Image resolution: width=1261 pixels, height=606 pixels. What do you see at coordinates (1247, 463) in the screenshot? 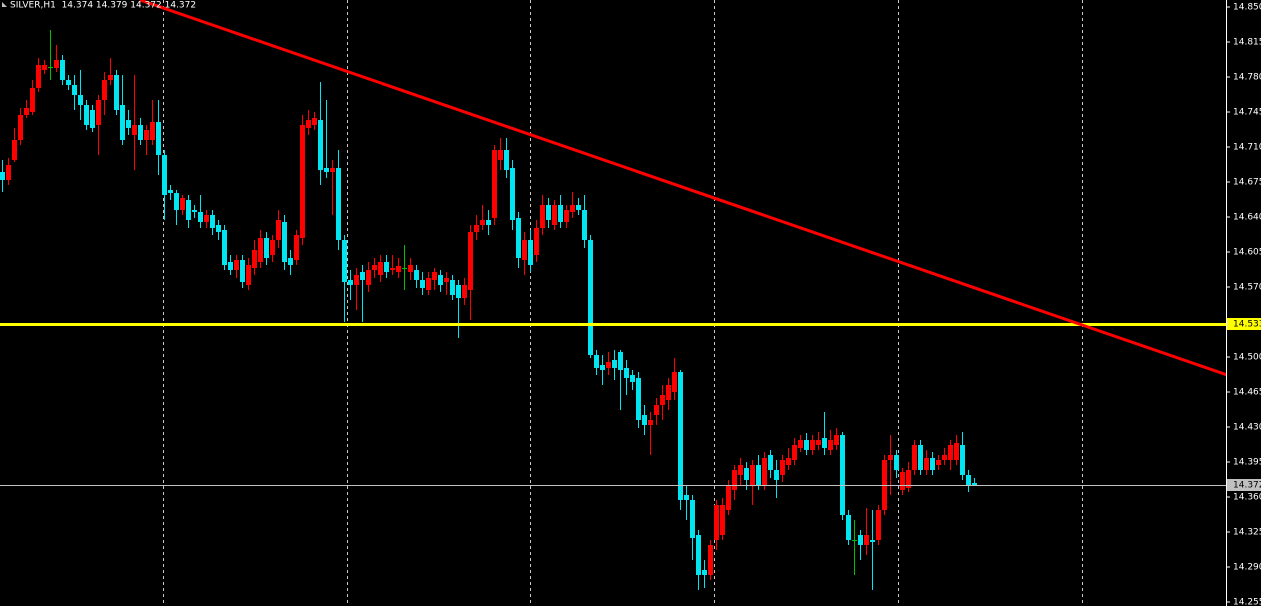
I see `y-tick-label: 14.395` at bounding box center [1247, 463].